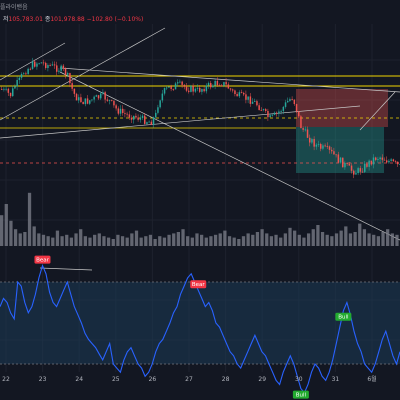 The image size is (400, 400). Describe the element at coordinates (189, 379) in the screenshot. I see `time-axis: 22 23 24 25 26 27 28 29 30 31 6월` at that location.